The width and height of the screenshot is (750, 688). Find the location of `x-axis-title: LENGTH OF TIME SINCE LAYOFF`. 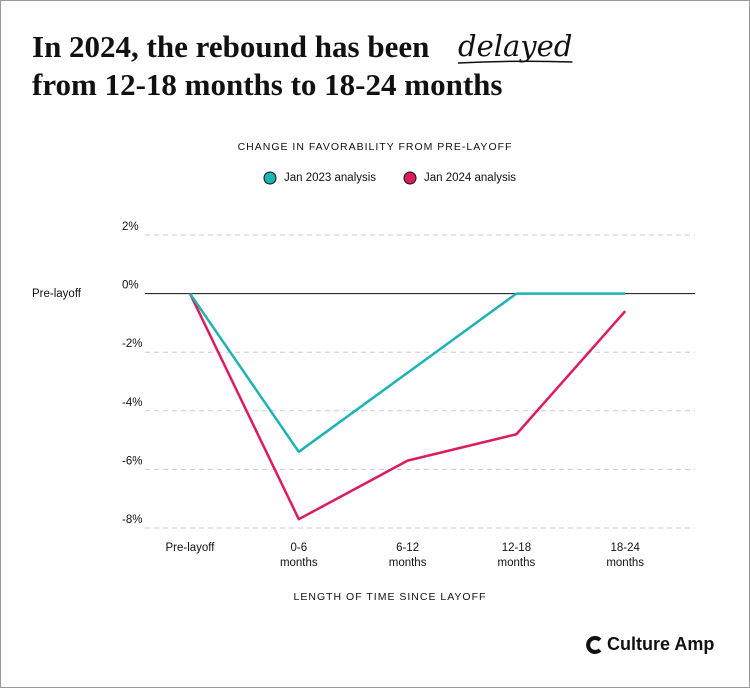

x-axis-title: LENGTH OF TIME SINCE LAYOFF is located at coordinates (390, 597).